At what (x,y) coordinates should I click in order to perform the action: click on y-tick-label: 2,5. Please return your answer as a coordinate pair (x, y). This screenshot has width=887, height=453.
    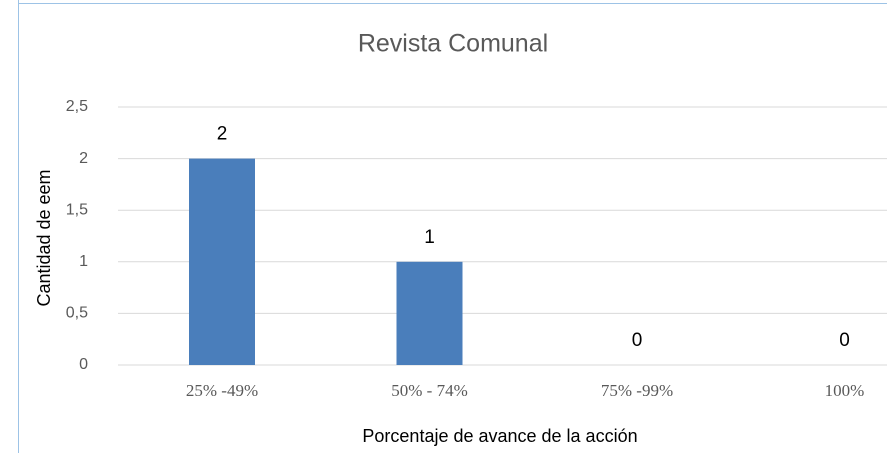
    Looking at the image, I should click on (77, 106).